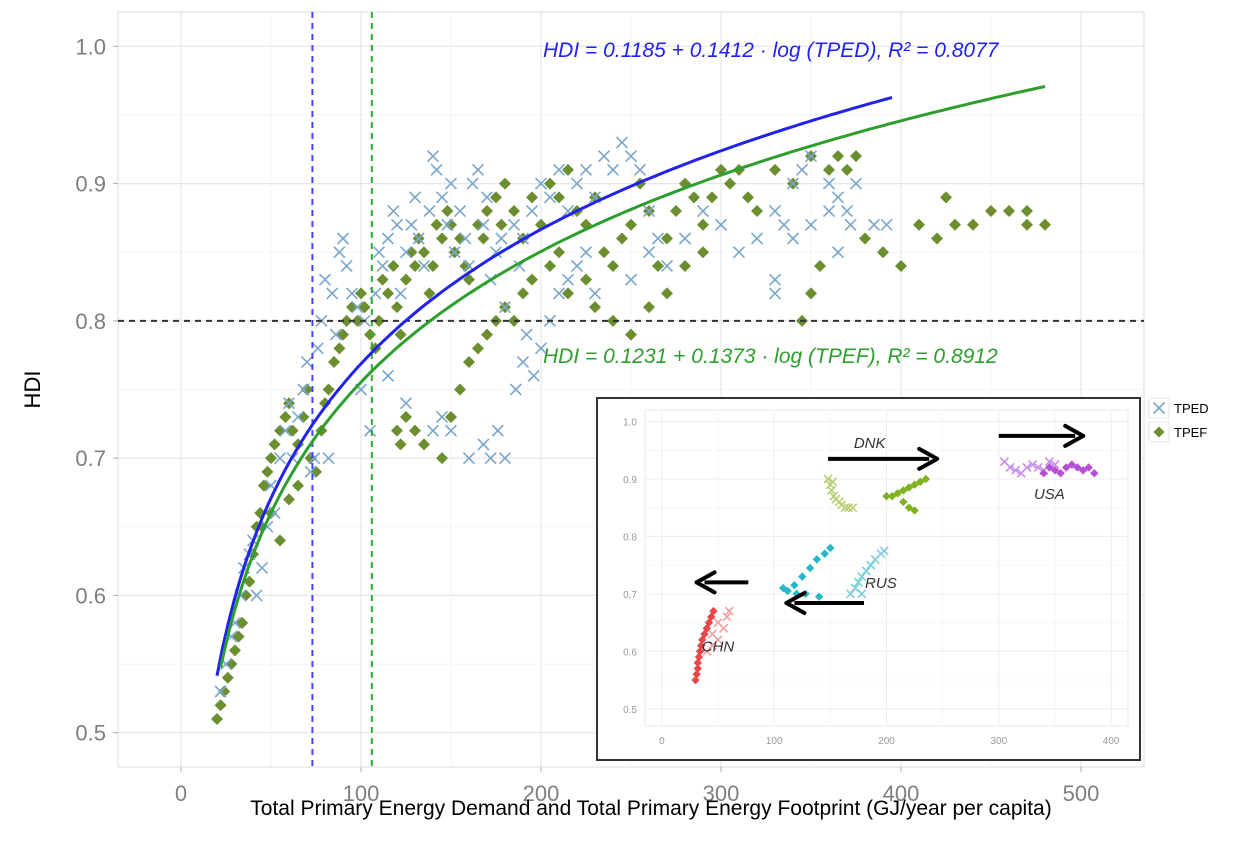  I want to click on y-tick-label: 0.6, so click(90, 595).